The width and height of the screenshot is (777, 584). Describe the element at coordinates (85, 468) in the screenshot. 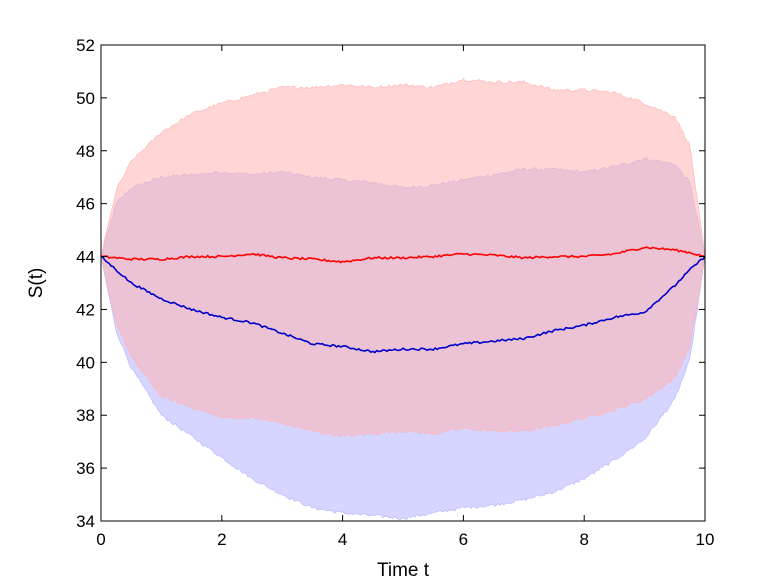

I see `y-tick-label: 36` at that location.